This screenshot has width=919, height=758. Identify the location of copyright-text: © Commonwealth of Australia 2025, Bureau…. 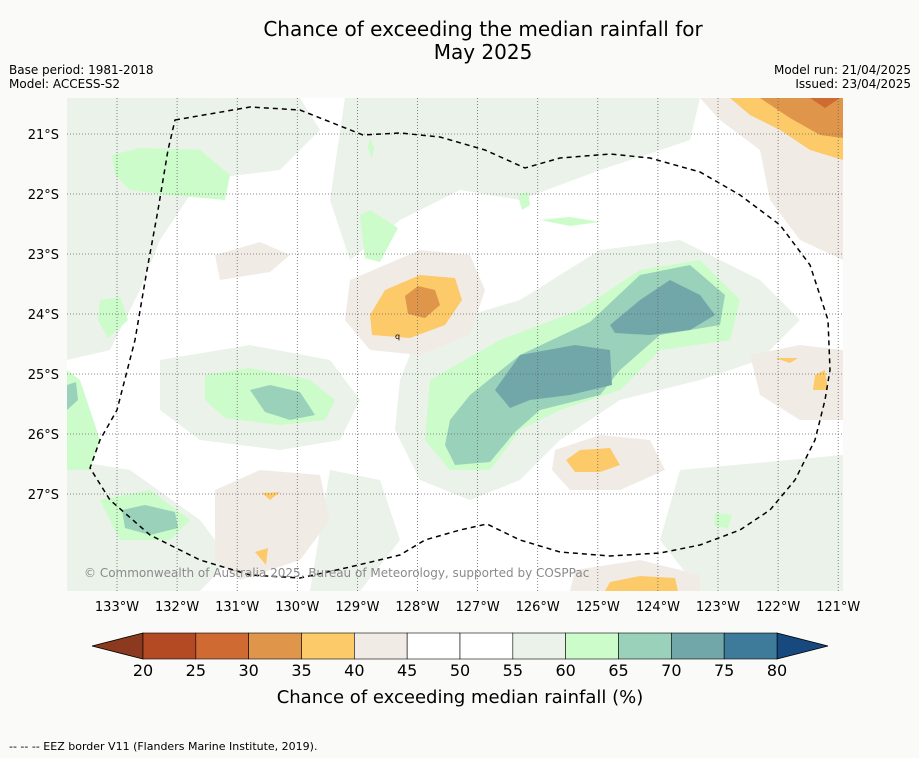
(336, 573).